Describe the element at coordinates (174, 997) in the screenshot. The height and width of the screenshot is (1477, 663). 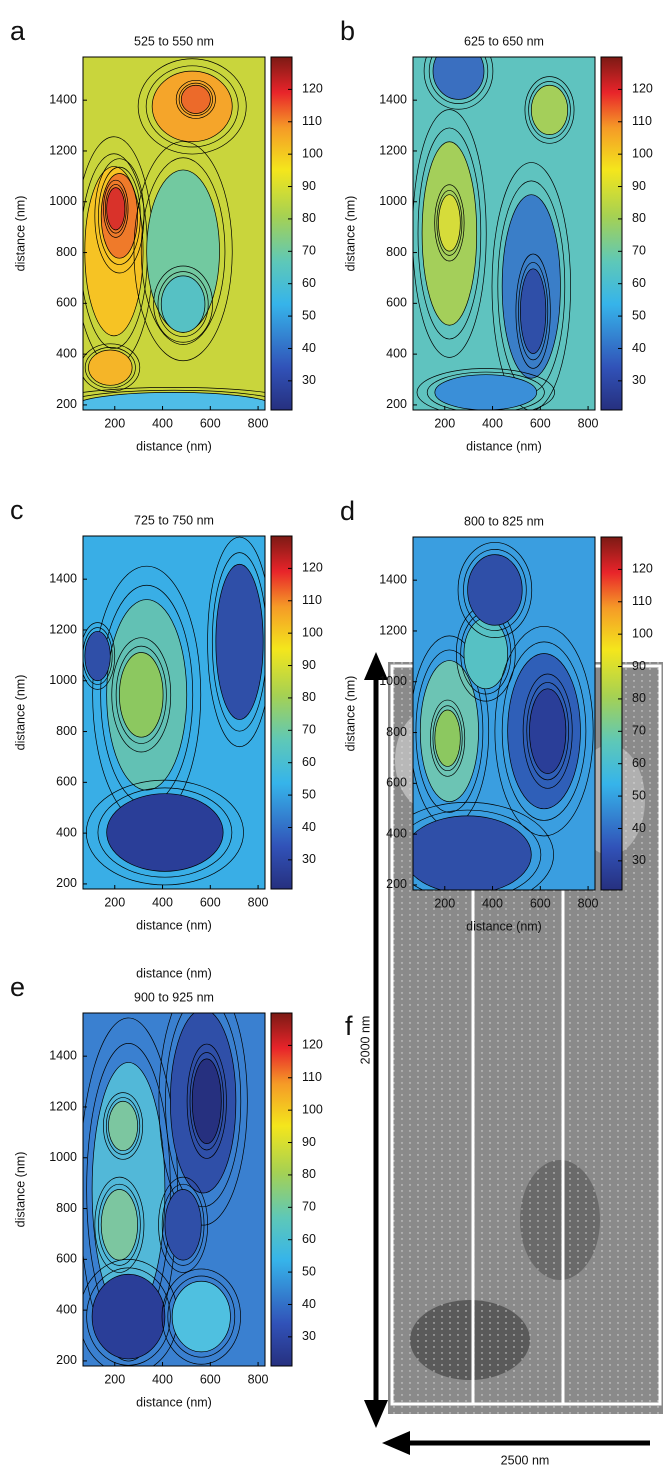
I see `chart-title: 900 to 925 nm` at that location.